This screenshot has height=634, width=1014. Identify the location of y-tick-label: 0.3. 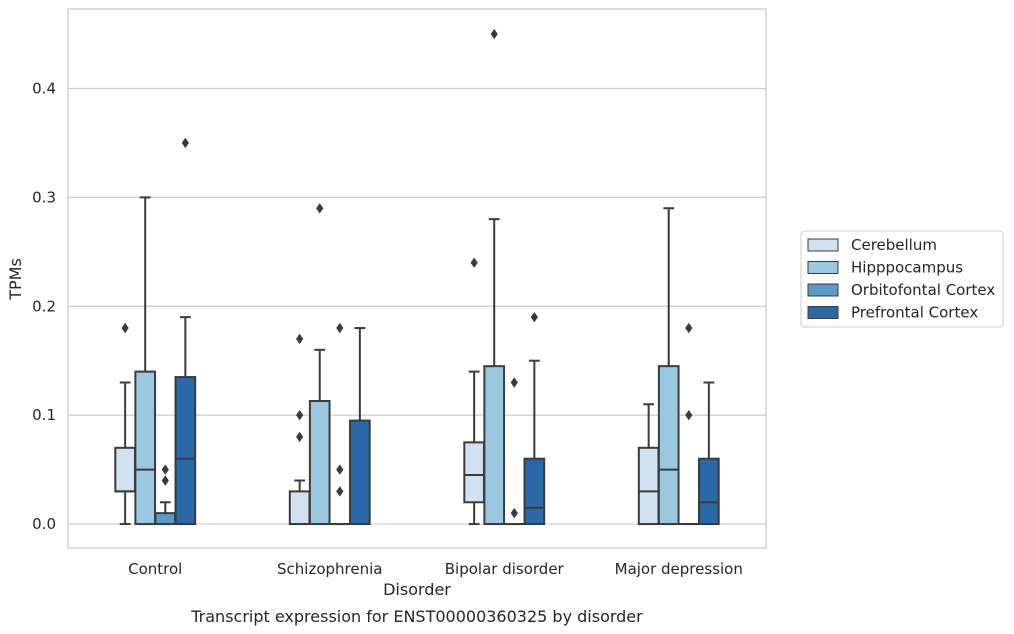
(44, 197).